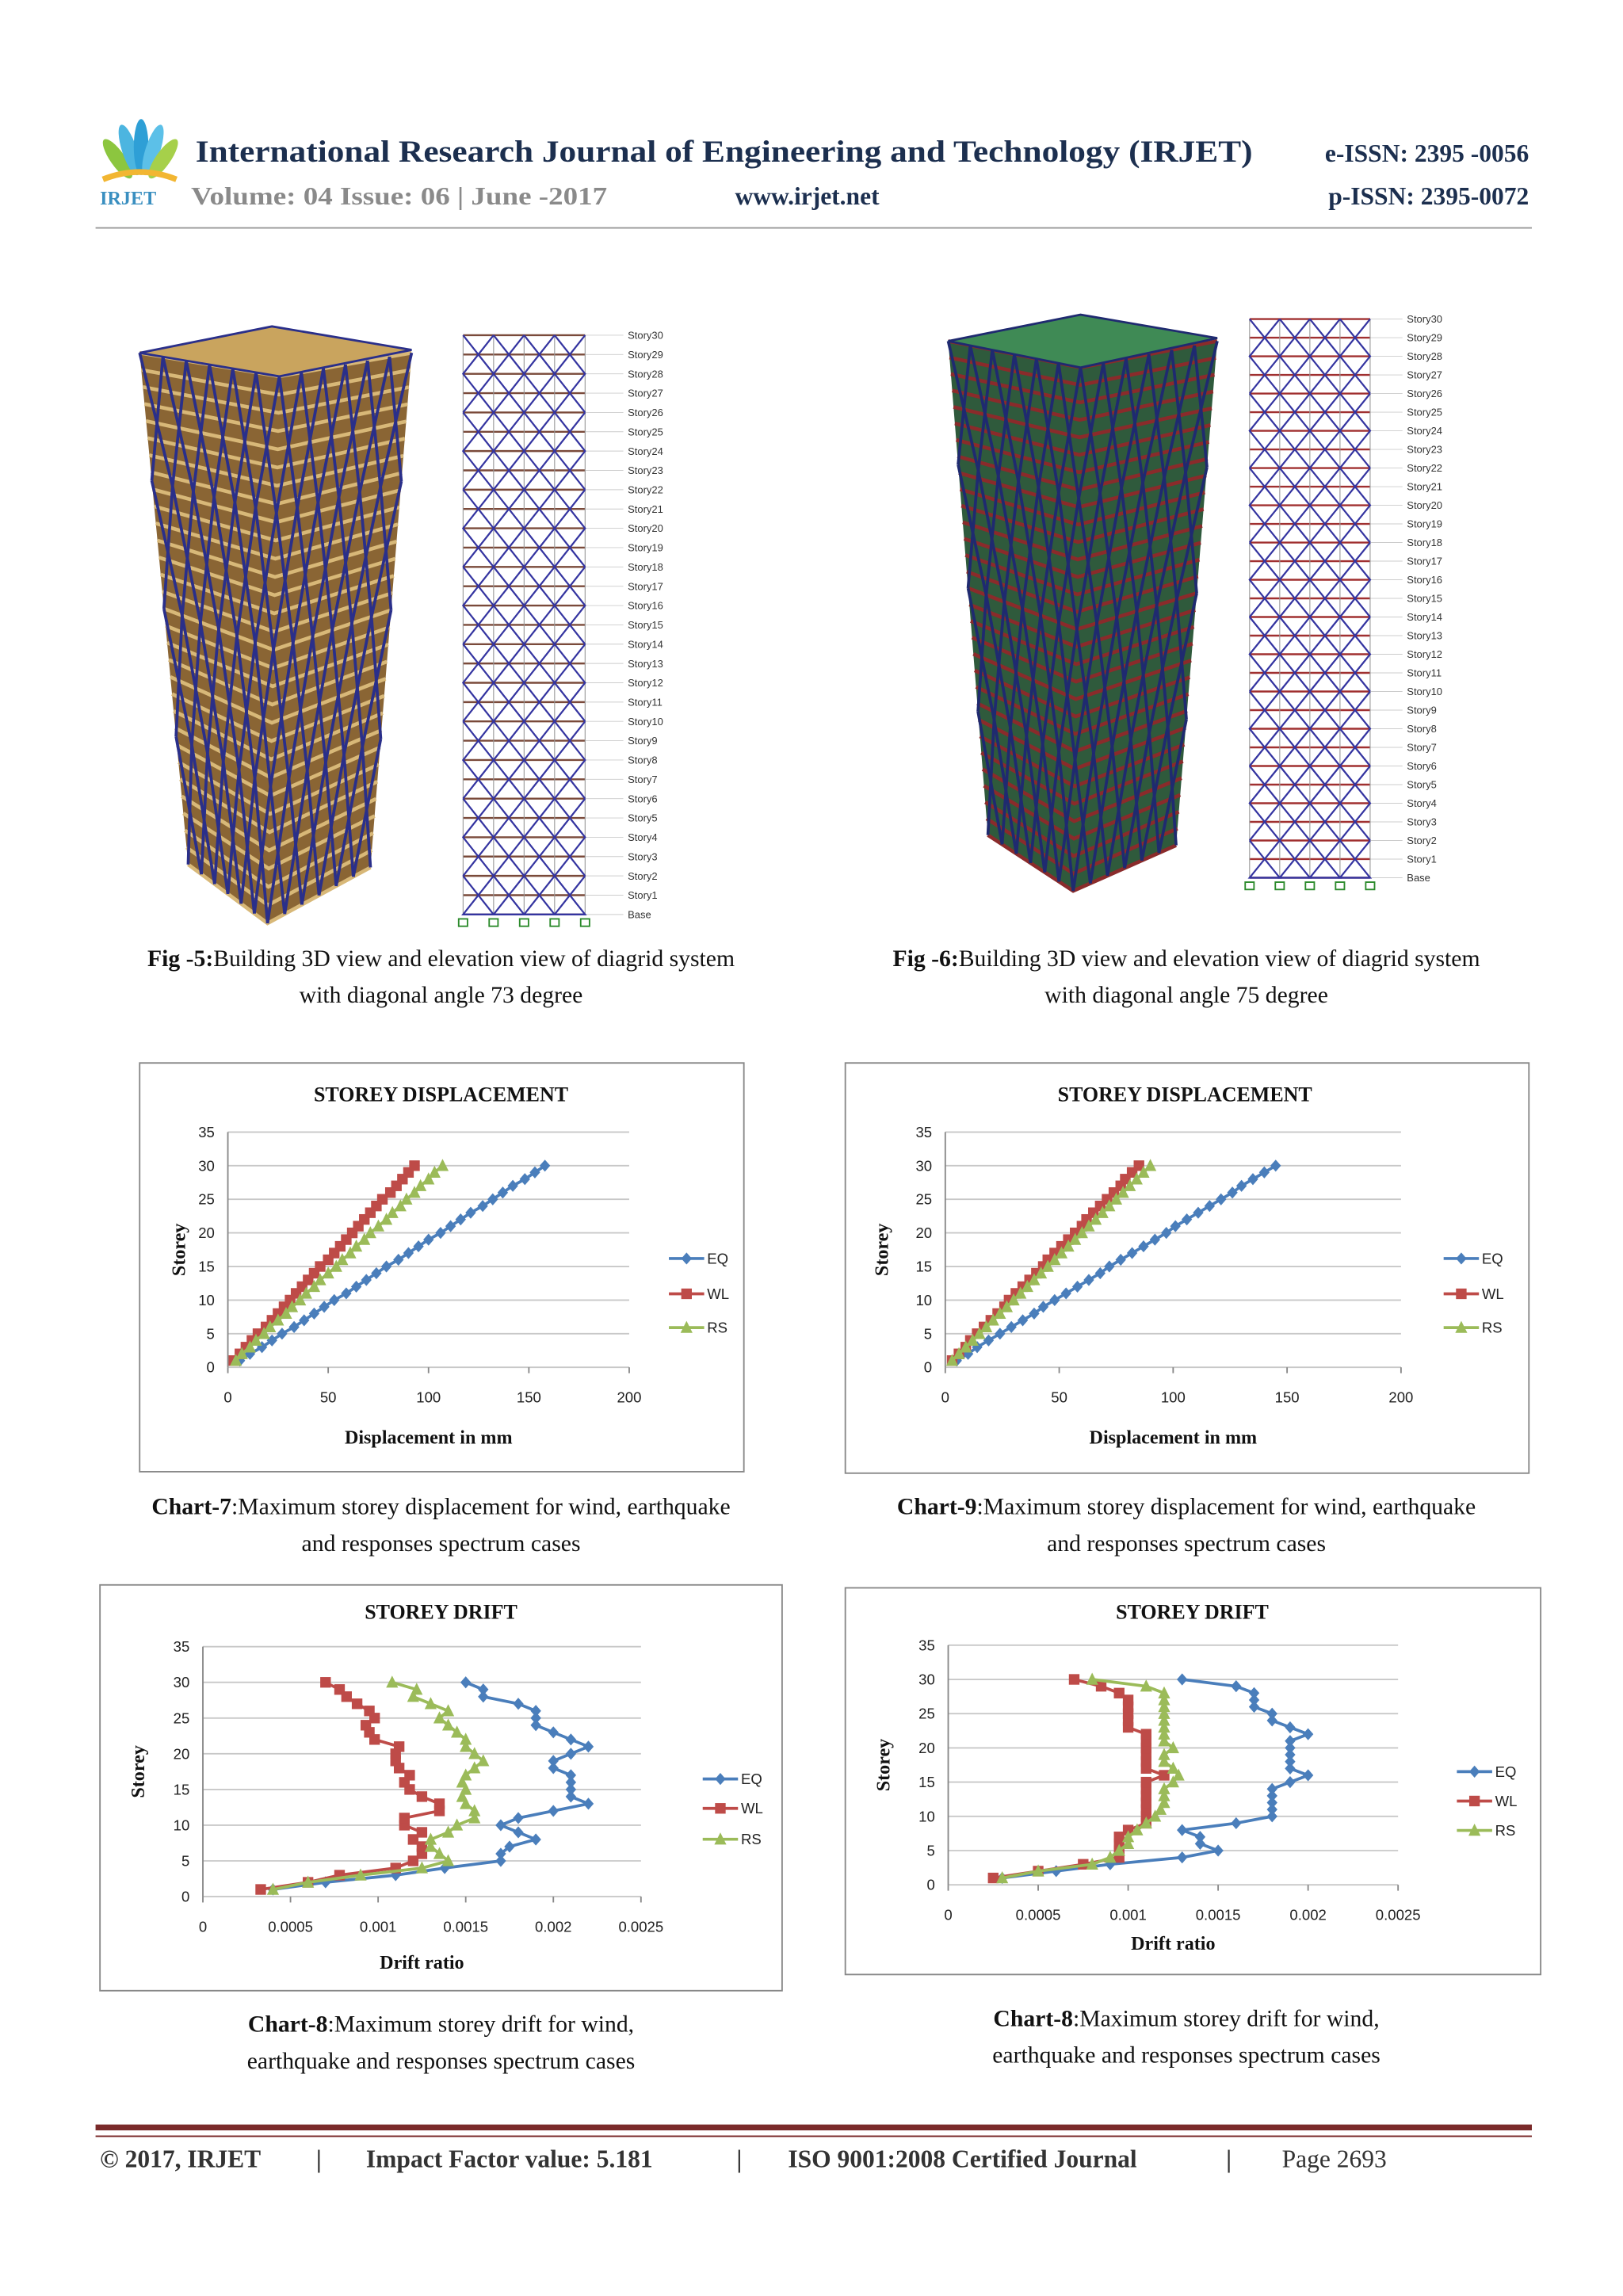 Image resolution: width=1623 pixels, height=2296 pixels. What do you see at coordinates (645, 451) in the screenshot?
I see `story-label: Story24` at bounding box center [645, 451].